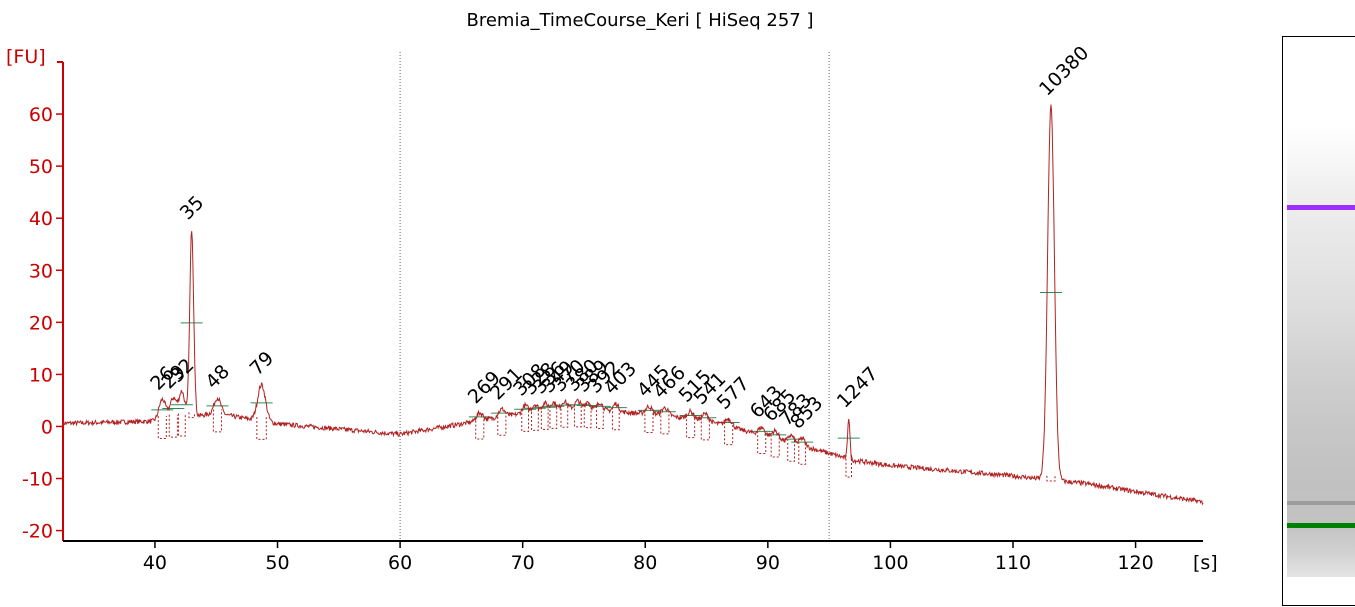  I want to click on peak-label: 79, so click(262, 363).